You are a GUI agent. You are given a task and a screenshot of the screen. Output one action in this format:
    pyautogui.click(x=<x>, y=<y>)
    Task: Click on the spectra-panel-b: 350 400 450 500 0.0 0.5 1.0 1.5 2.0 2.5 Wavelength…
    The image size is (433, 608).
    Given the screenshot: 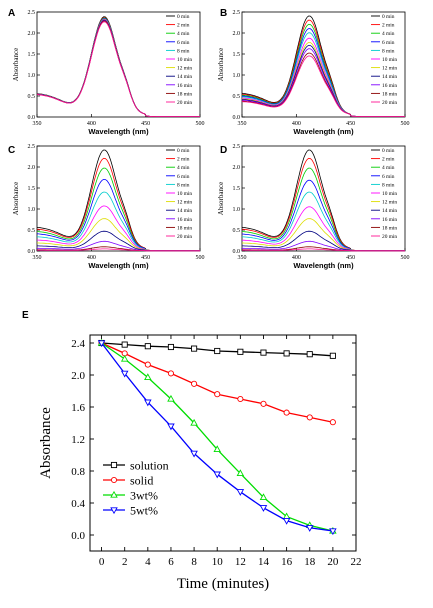 What is the action you would take?
    pyautogui.click(x=313, y=73)
    